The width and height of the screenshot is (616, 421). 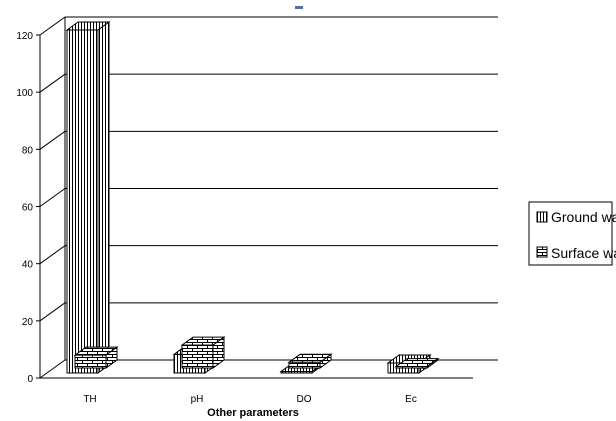 I want to click on legend-swatch-ground, so click(x=542, y=217).